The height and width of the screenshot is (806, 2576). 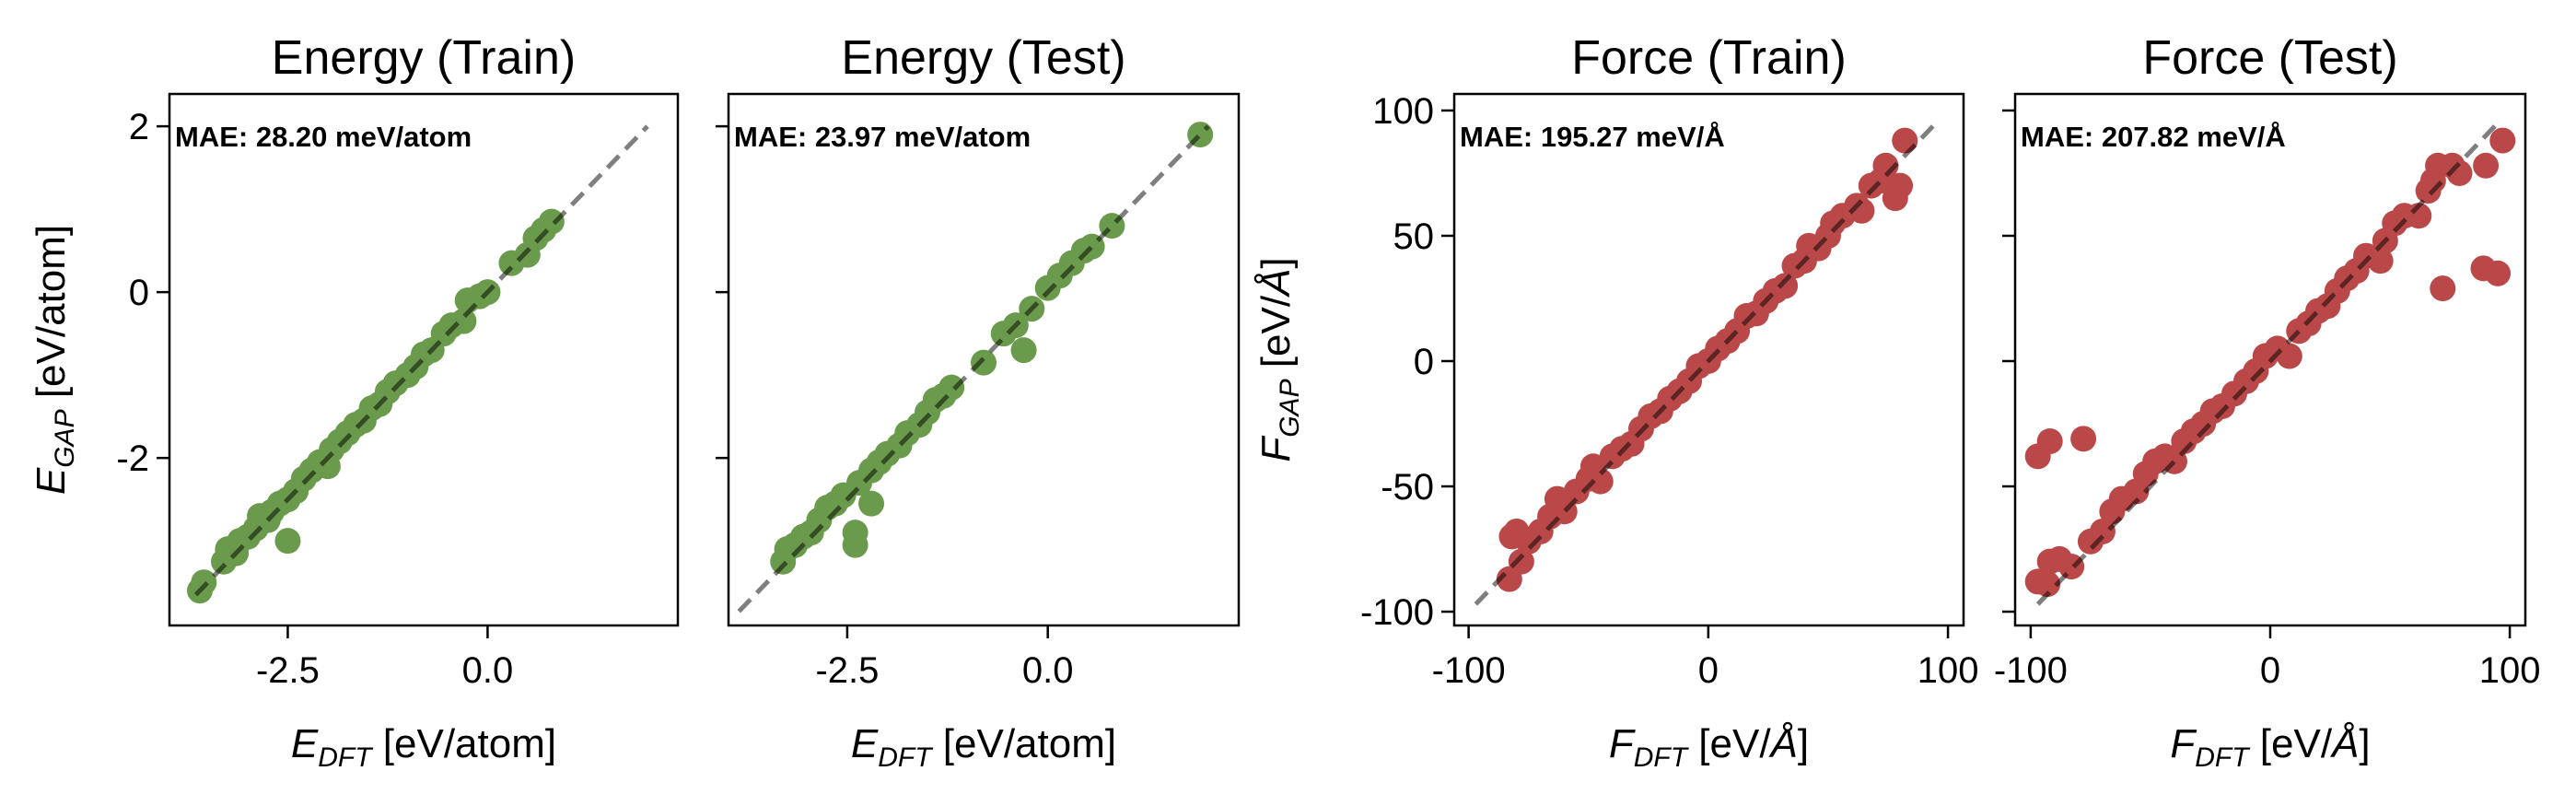 I want to click on y-tick-label: -2, so click(x=132, y=458).